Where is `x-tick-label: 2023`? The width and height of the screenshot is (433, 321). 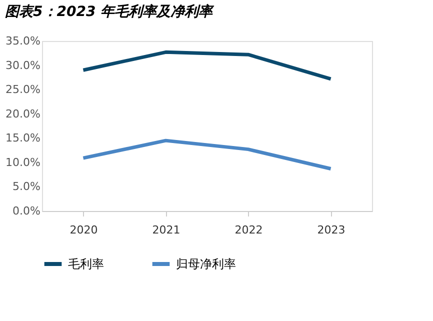
x-tick-label: 2023 is located at coordinates (331, 230).